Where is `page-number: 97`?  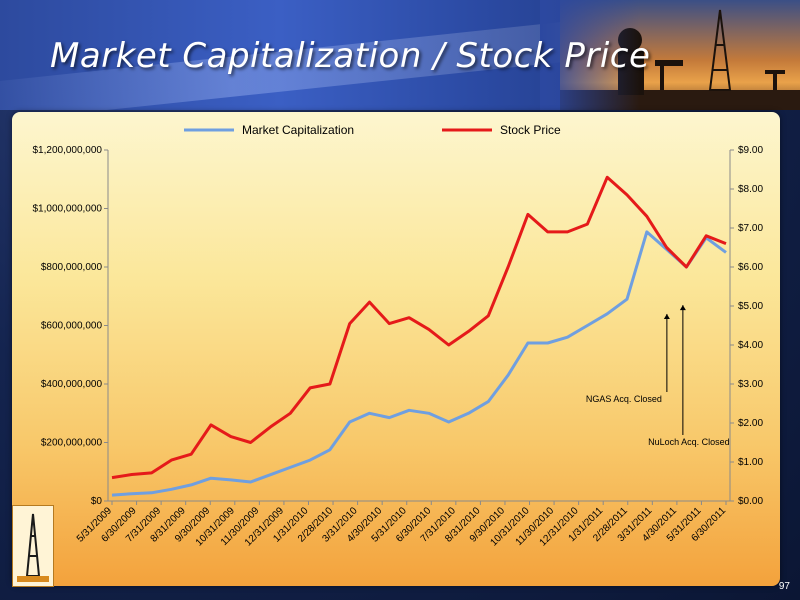 page-number: 97 is located at coordinates (784, 586).